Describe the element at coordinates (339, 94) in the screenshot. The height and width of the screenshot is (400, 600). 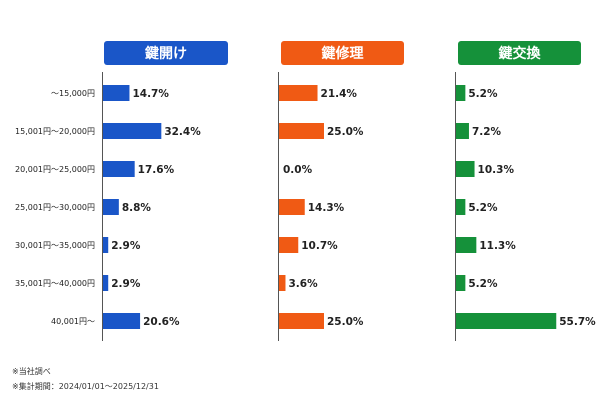
I see `data-label-1-0: 21.4%` at that location.